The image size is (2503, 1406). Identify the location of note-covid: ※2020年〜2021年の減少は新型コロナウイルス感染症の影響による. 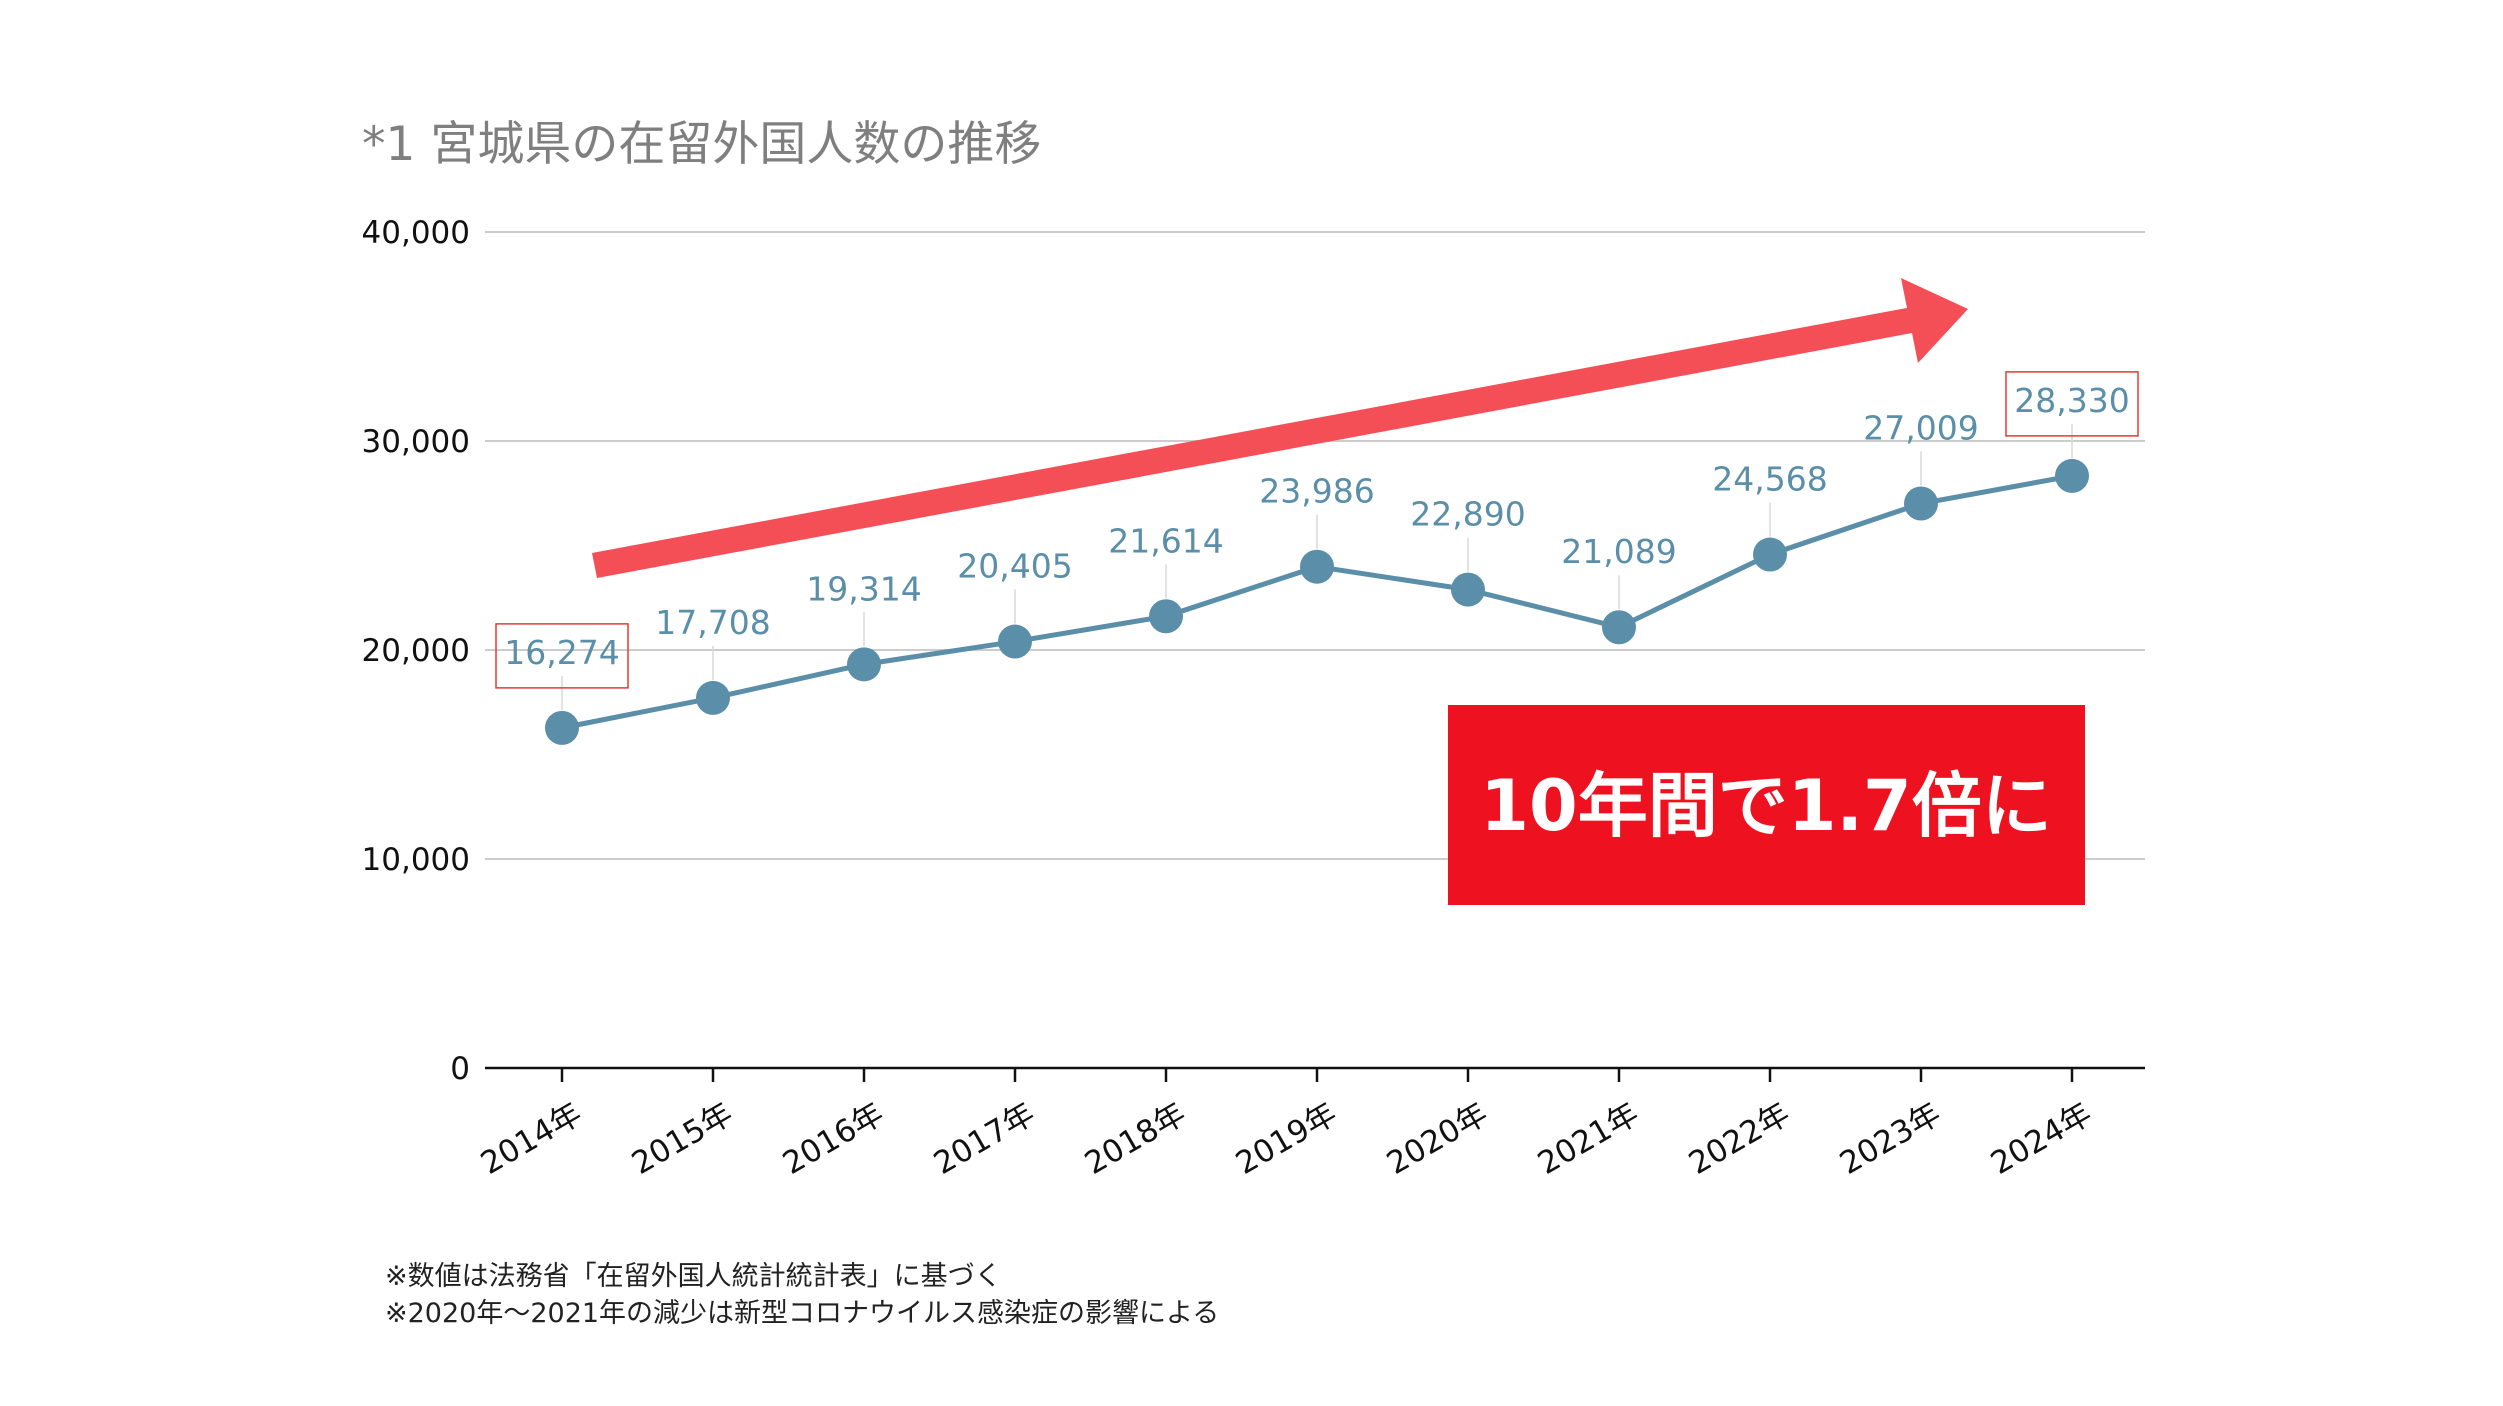
(802, 1313).